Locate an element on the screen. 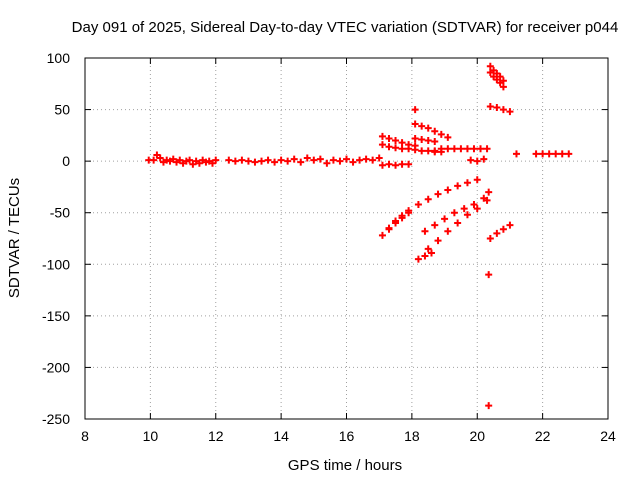 This screenshot has width=640, height=480. x-tick-label: 16 is located at coordinates (347, 436).